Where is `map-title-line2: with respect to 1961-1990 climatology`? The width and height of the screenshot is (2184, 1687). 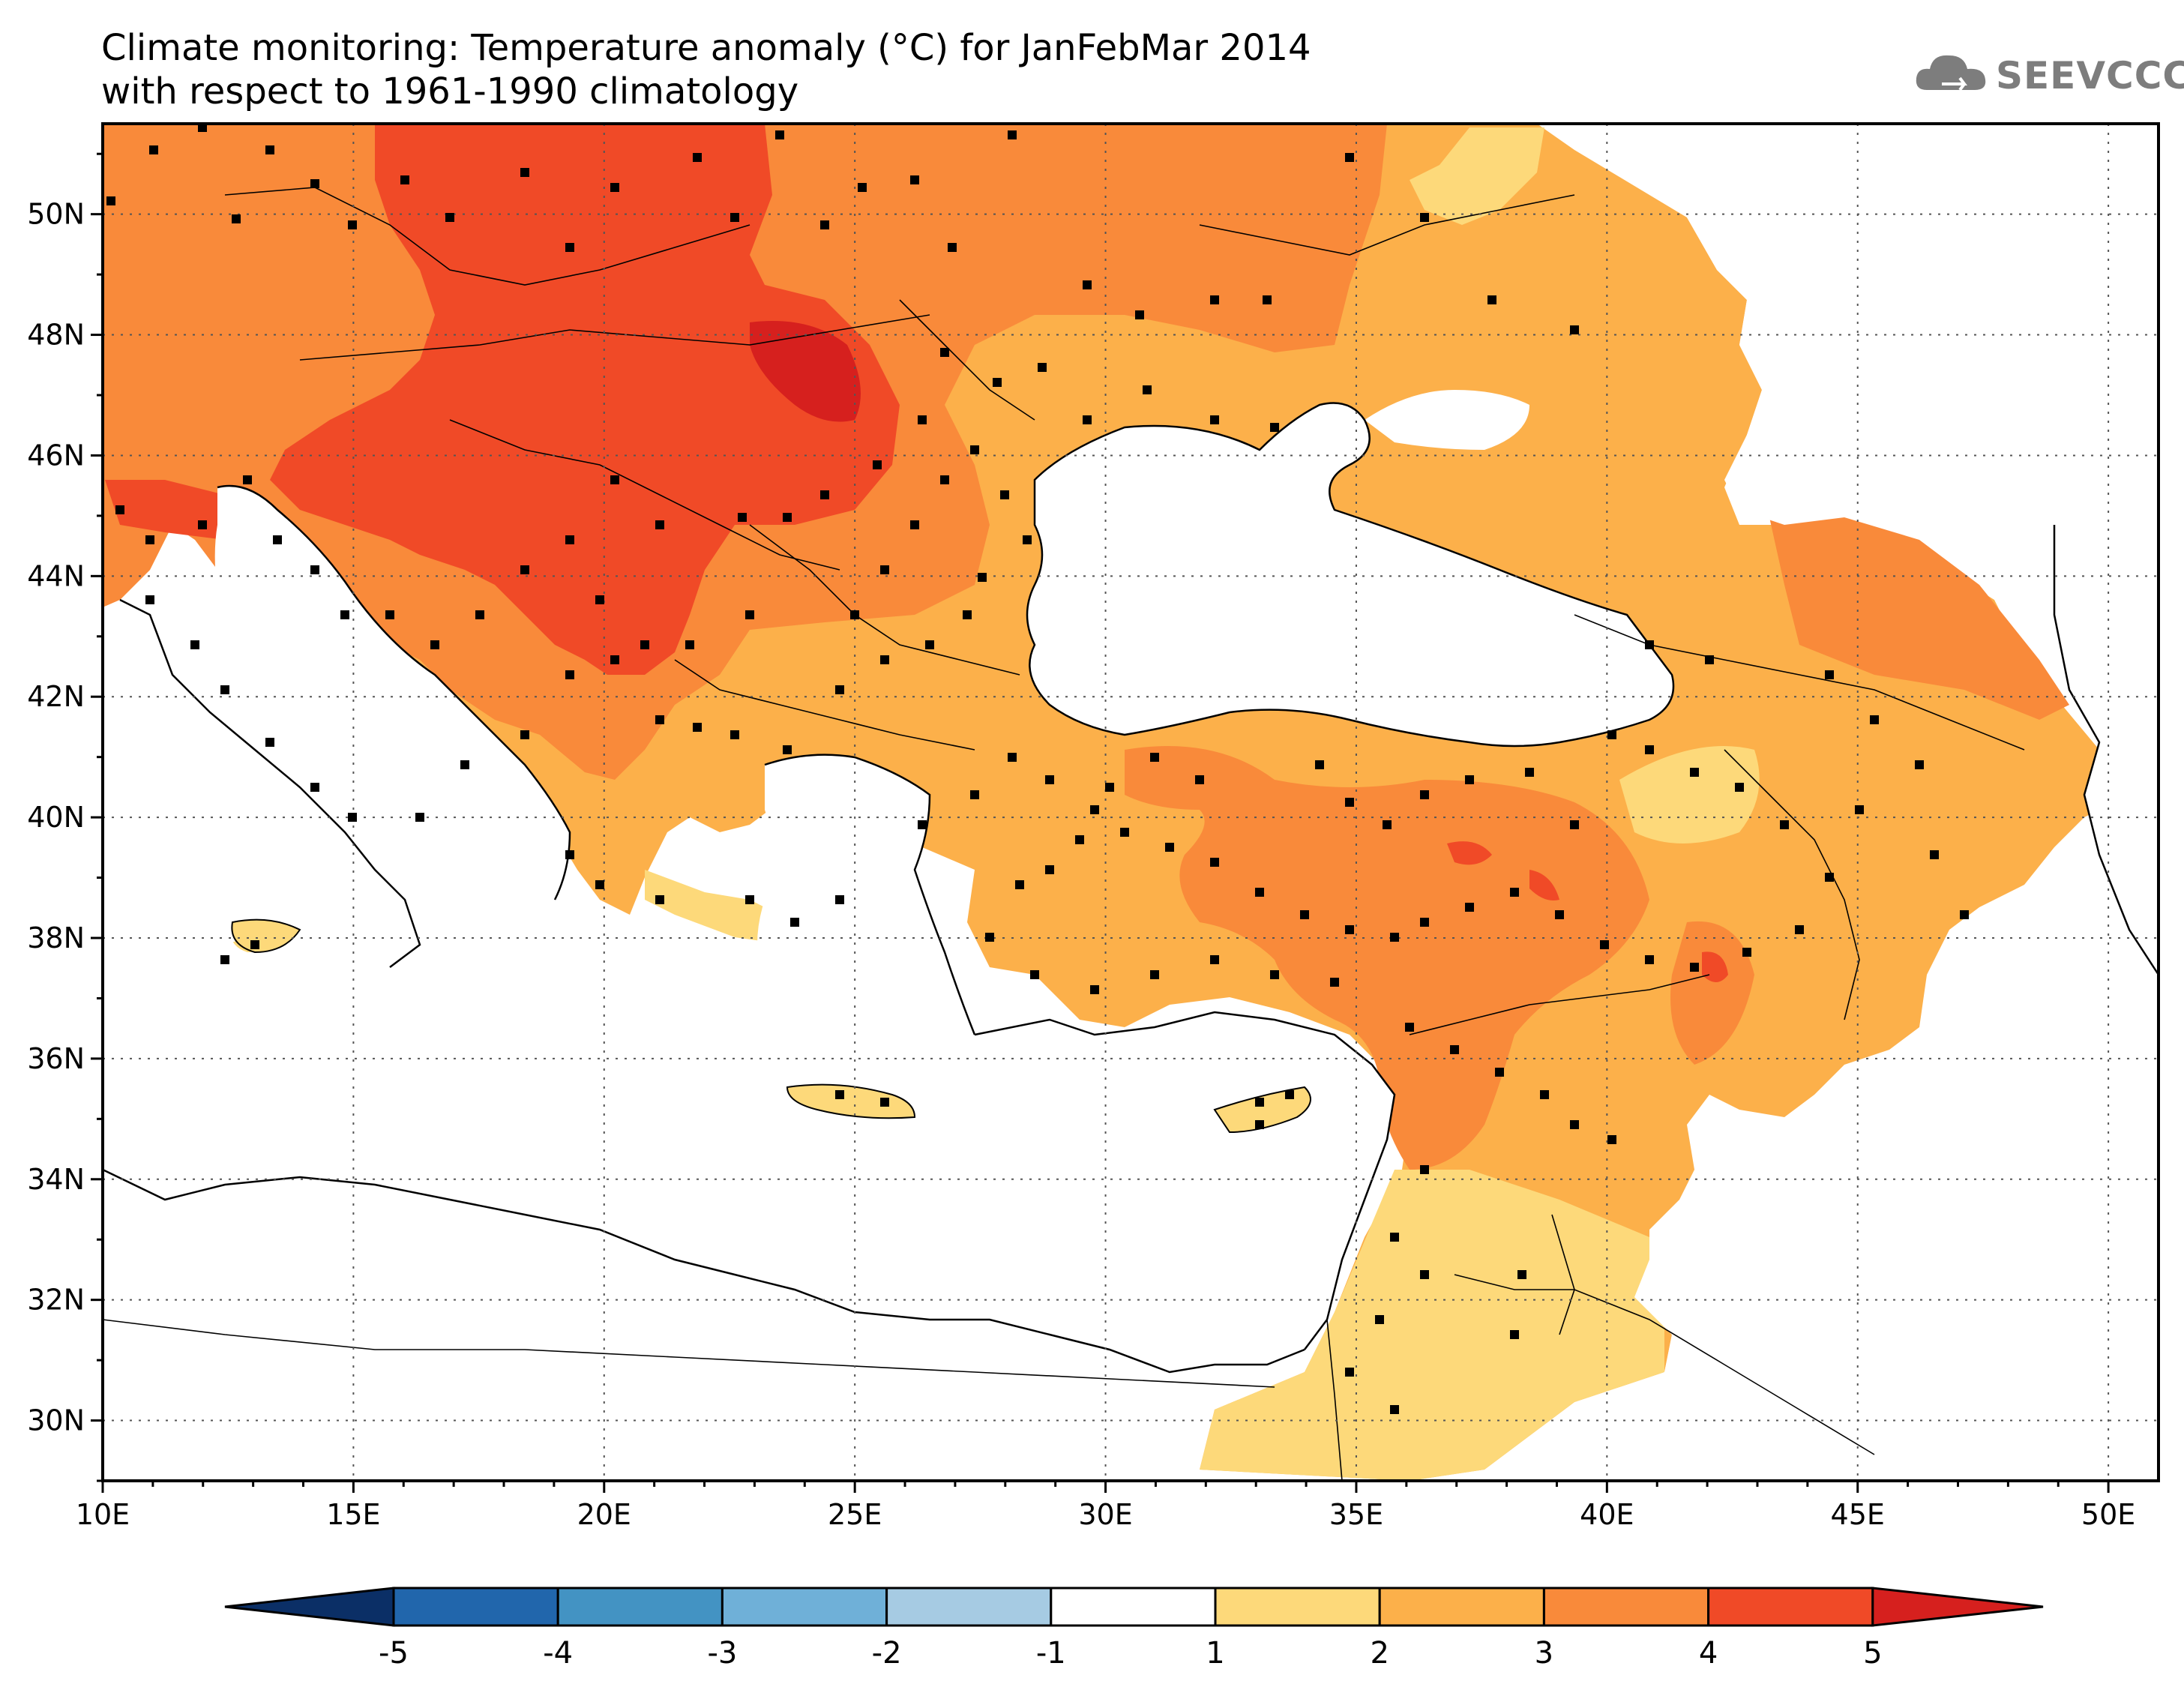
map-title-line2: with respect to 1961-1990 climatology is located at coordinates (450, 91).